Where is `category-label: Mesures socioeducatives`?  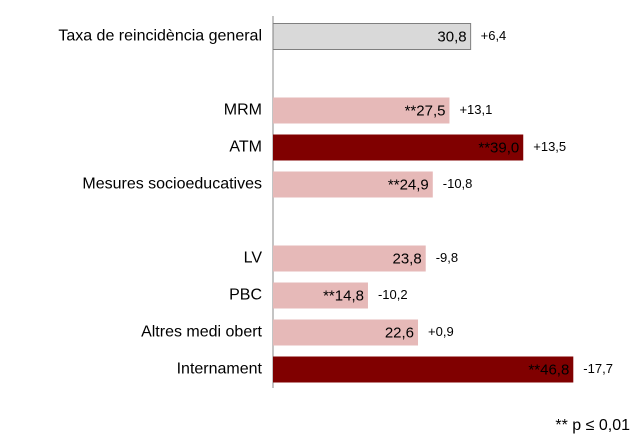
category-label: Mesures socioeducatives is located at coordinates (172, 184).